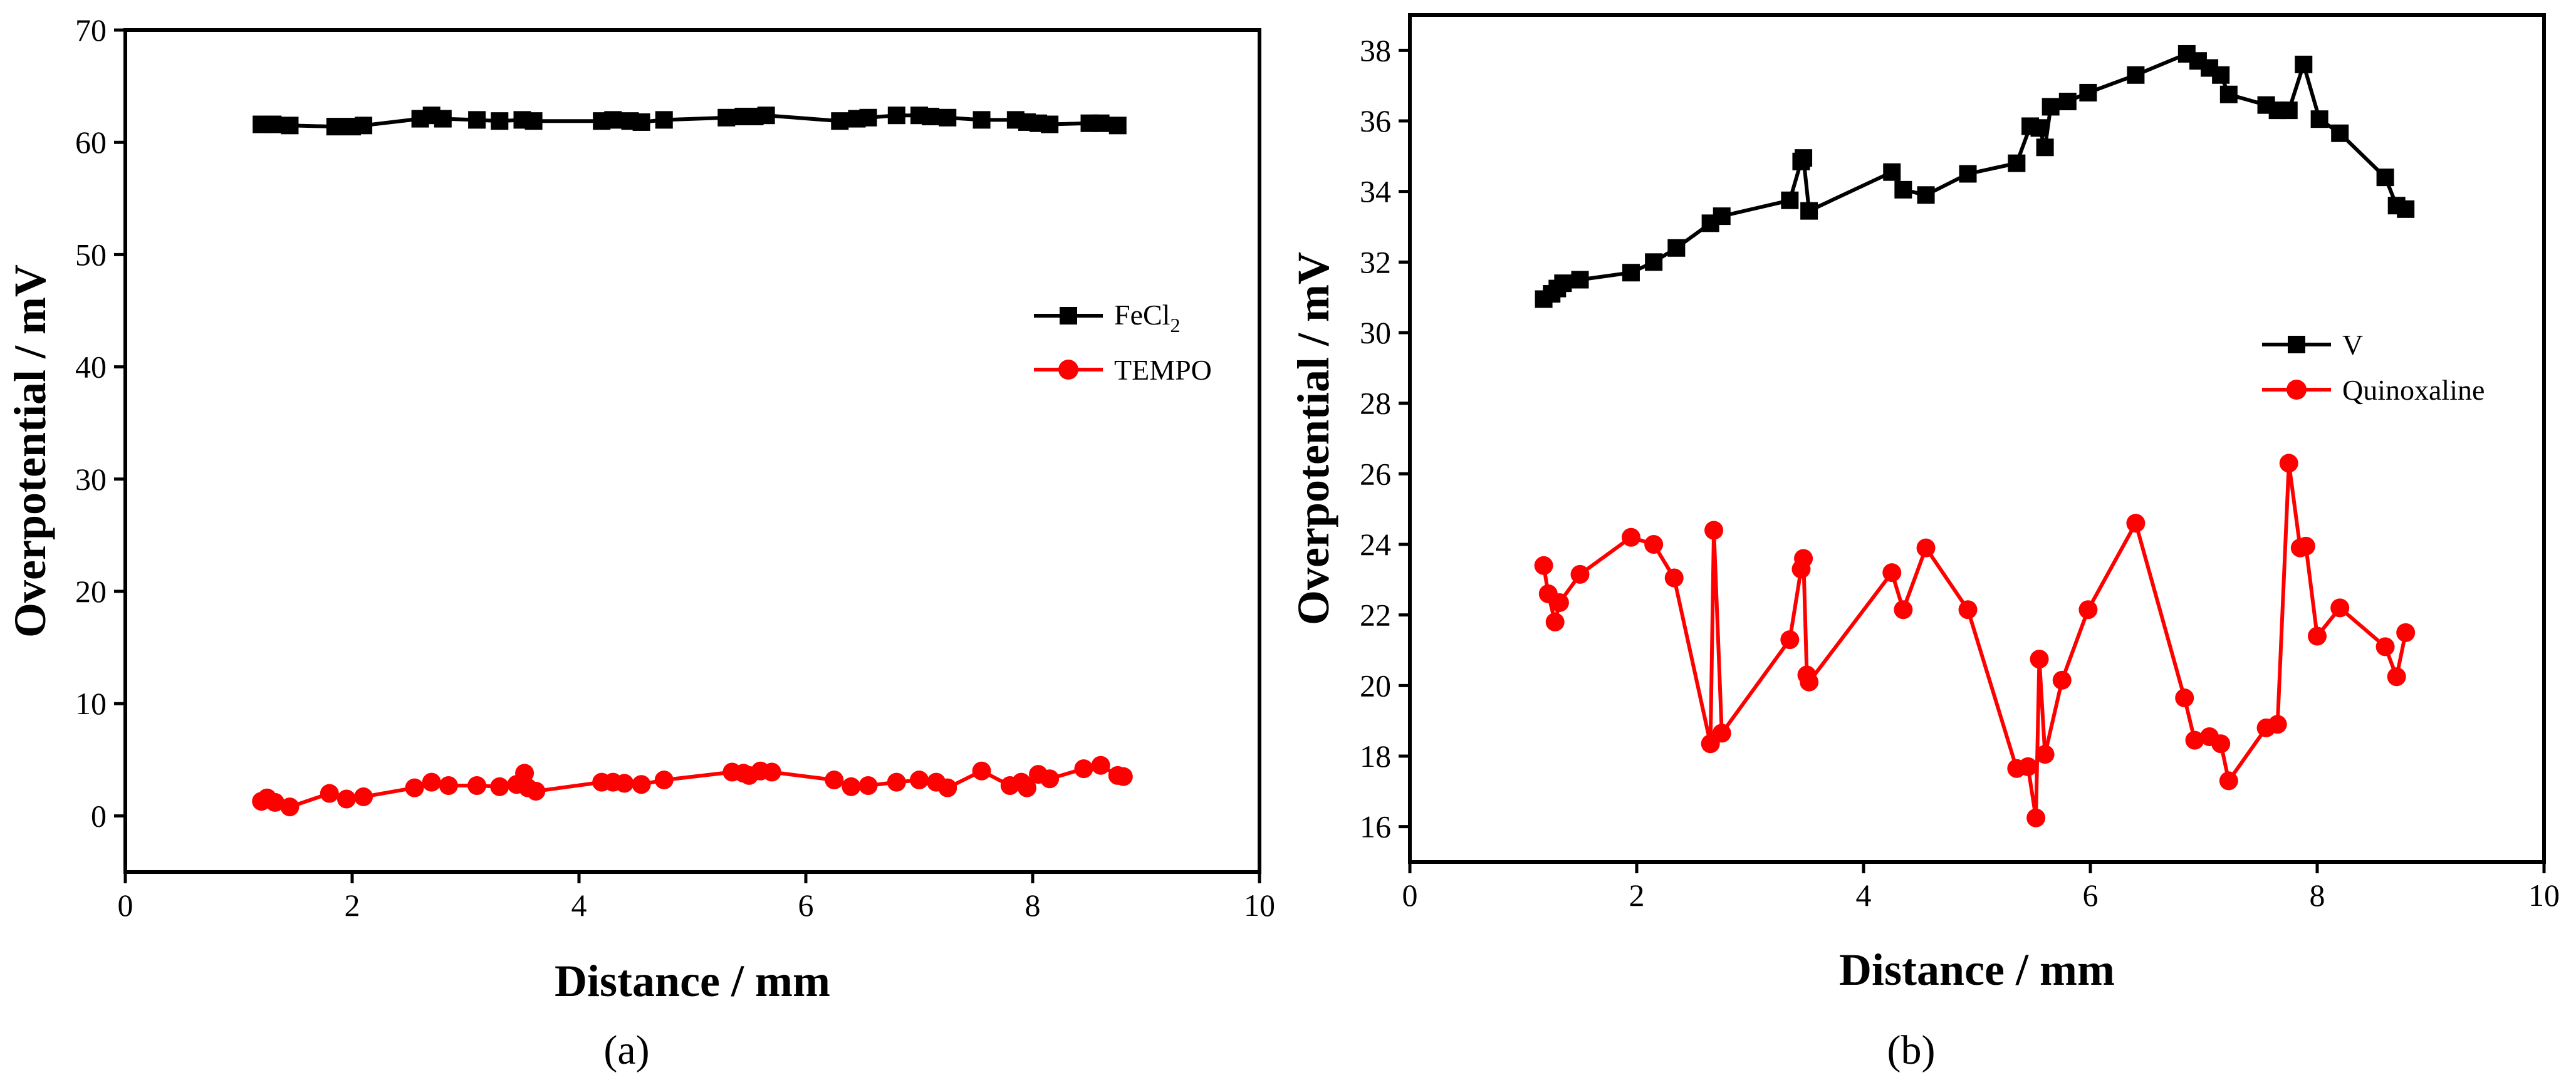  Describe the element at coordinates (1376, 191) in the screenshot. I see `panel-b-y-tick-label-9: 34` at that location.